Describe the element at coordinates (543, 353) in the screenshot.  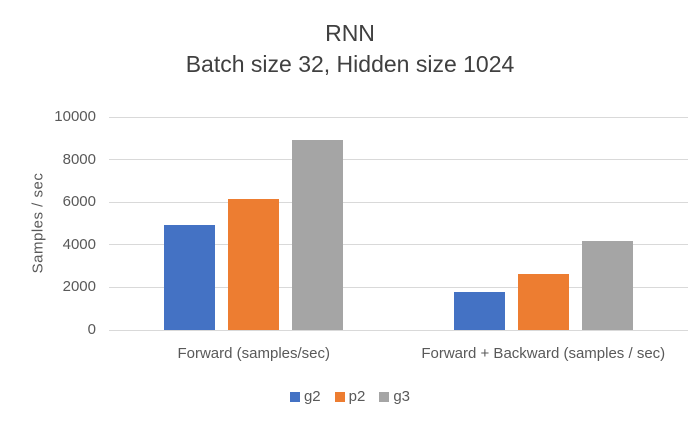
I see `x-category-label: Forward + Backward (samples / sec)` at that location.